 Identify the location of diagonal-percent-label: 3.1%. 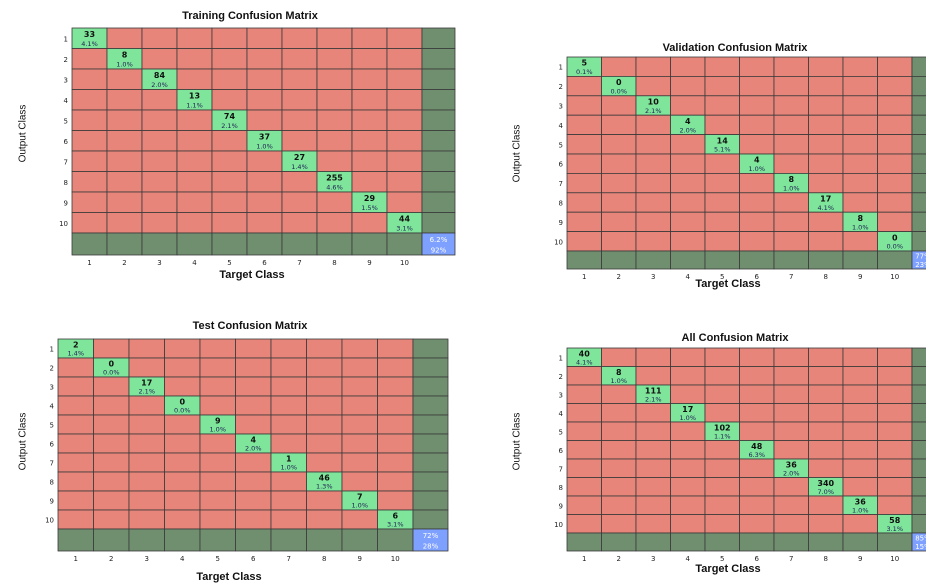
(404, 229).